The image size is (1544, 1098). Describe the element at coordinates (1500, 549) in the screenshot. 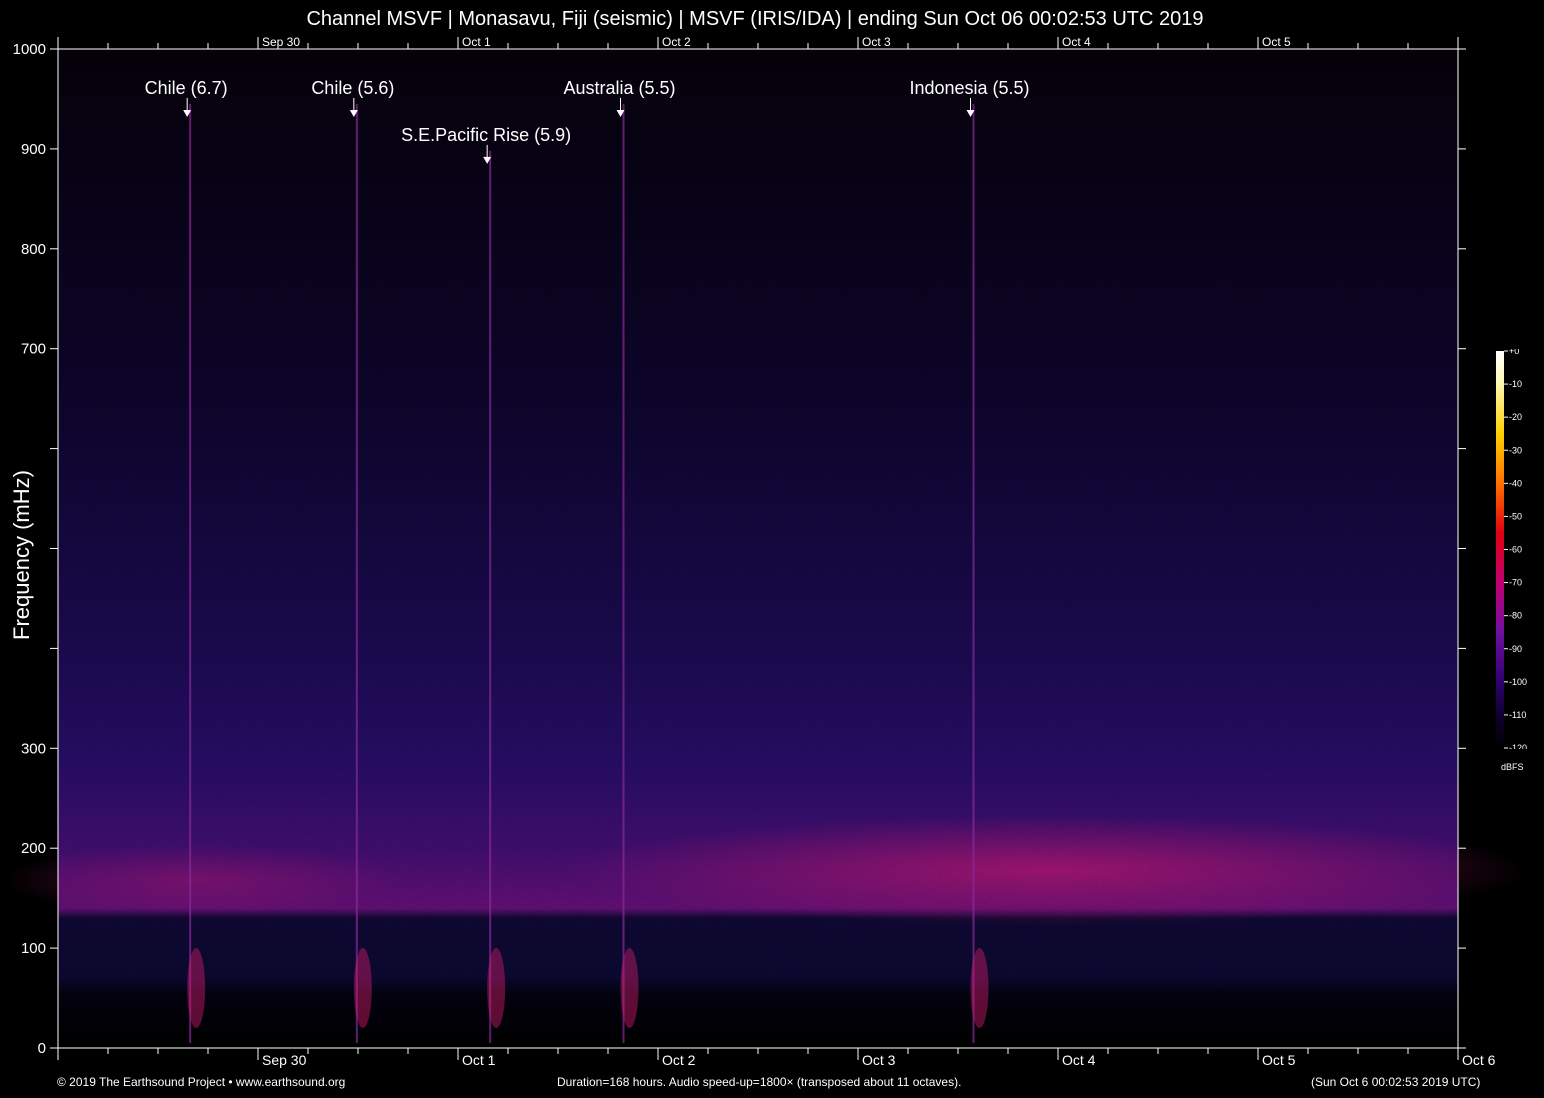

I see `colorbar-gradient` at that location.